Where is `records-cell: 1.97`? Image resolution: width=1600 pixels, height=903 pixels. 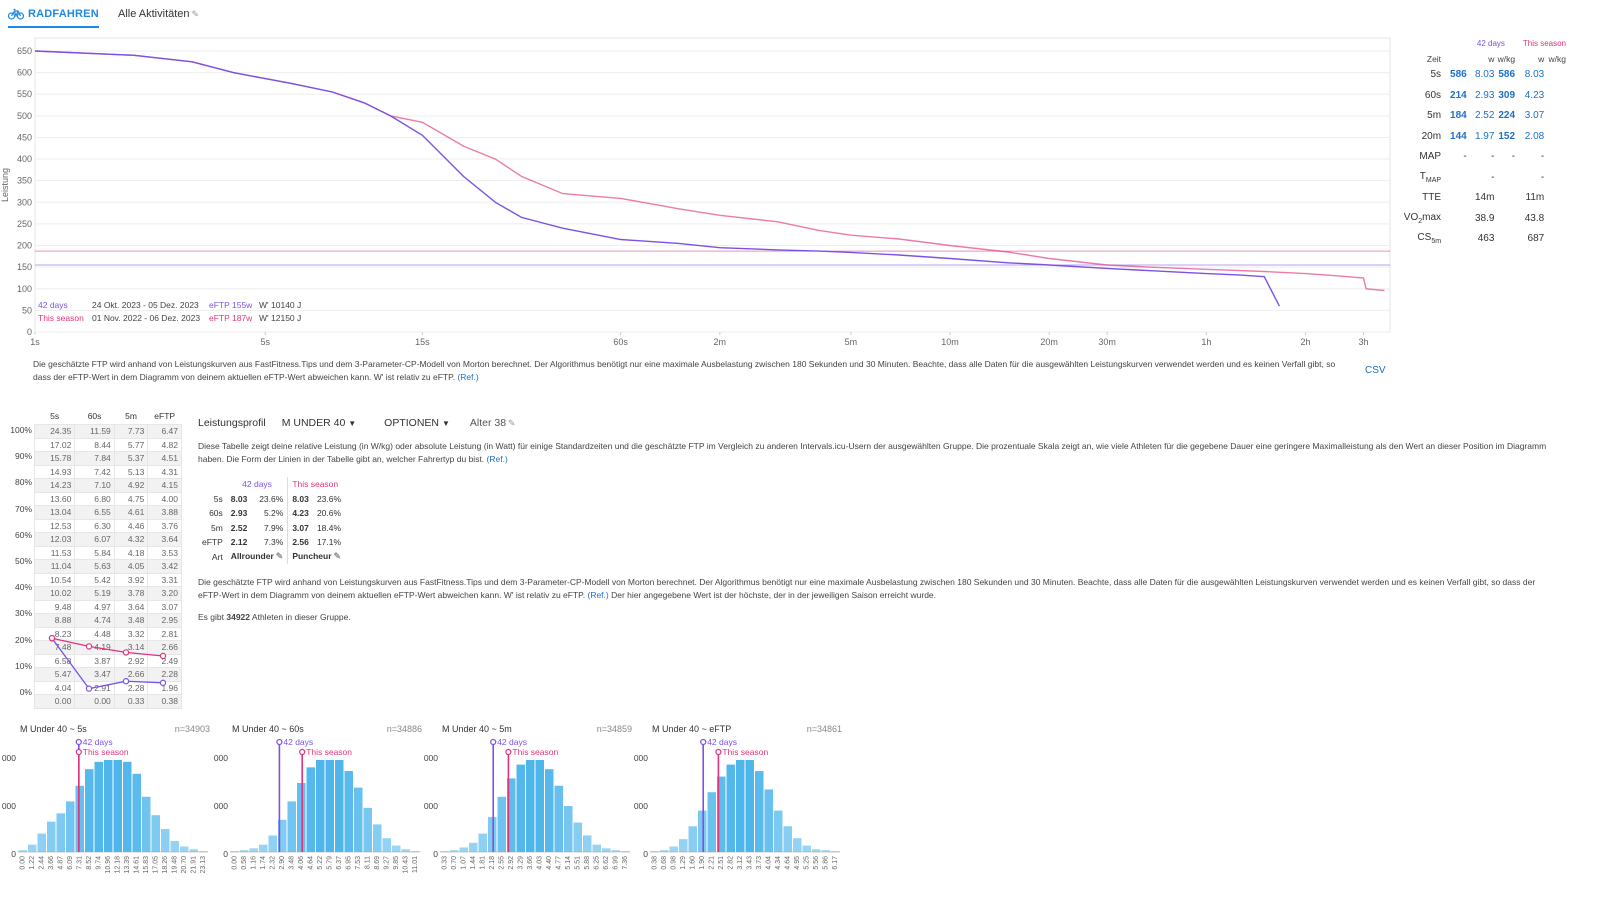 records-cell: 1.97 is located at coordinates (1484, 136).